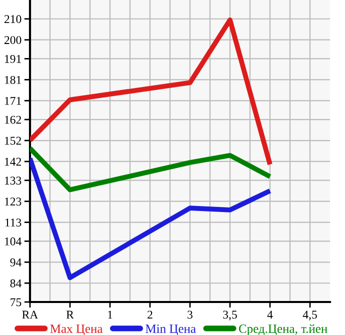  What do you see at coordinates (230, 315) in the screenshot?
I see `x-tick-label: 3,5` at bounding box center [230, 315].